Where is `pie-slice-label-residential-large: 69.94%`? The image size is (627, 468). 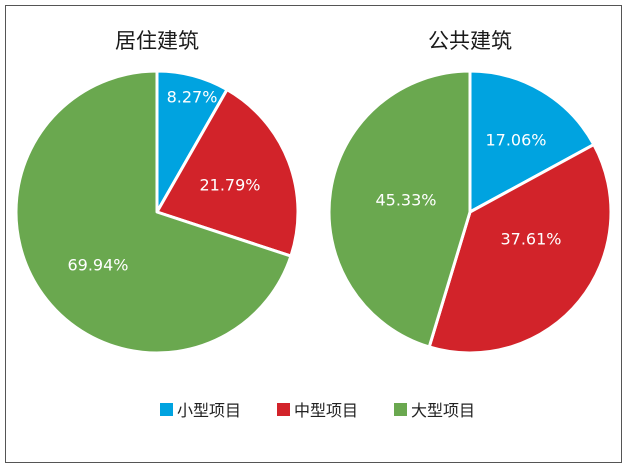
pie-slice-label-residential-large: 69.94% is located at coordinates (97, 265).